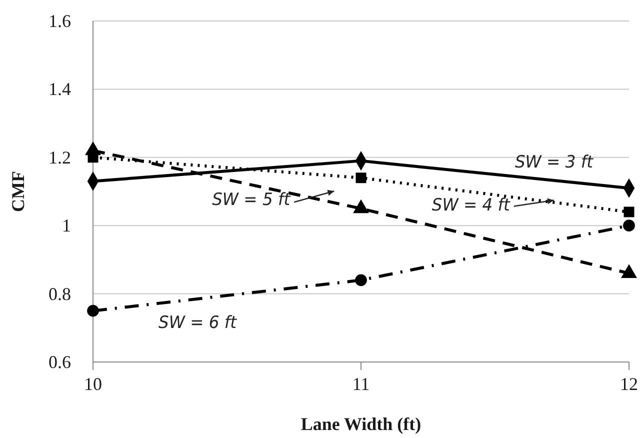  What do you see at coordinates (59, 362) in the screenshot?
I see `y-tick-label: 0.6` at bounding box center [59, 362].